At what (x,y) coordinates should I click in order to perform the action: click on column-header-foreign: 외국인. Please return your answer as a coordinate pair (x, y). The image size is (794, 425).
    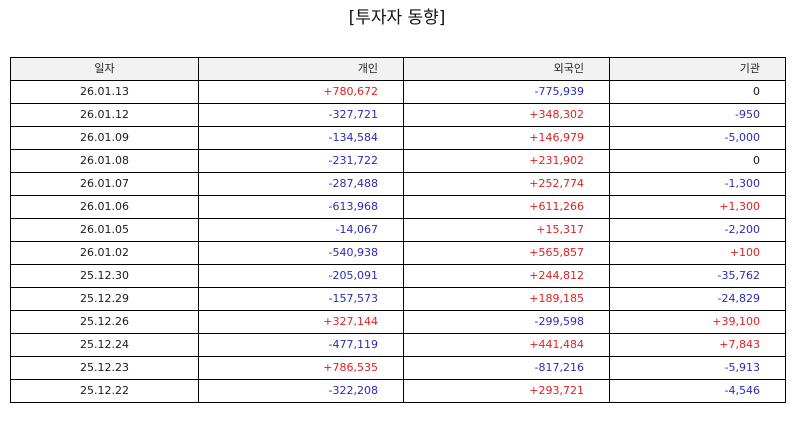
    Looking at the image, I should click on (506, 69).